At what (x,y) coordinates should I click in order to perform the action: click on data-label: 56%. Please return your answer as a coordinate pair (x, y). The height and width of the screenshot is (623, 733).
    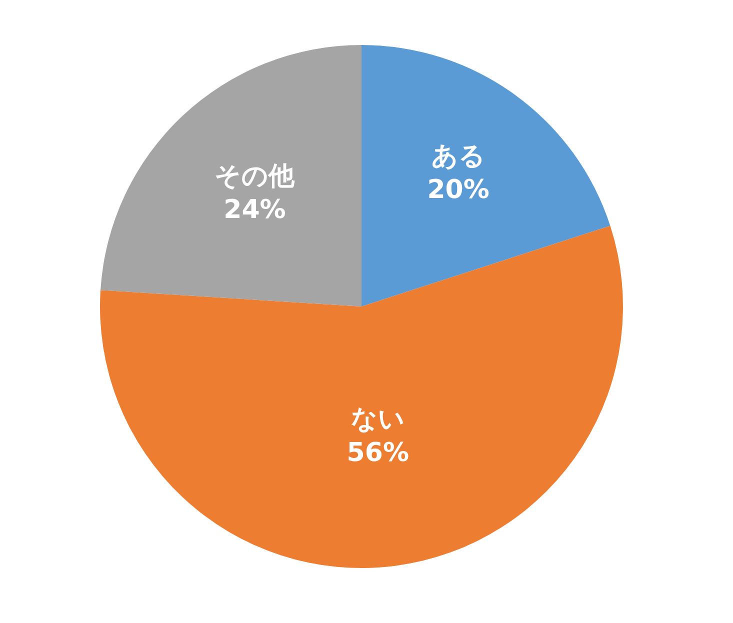
    Looking at the image, I should click on (378, 453).